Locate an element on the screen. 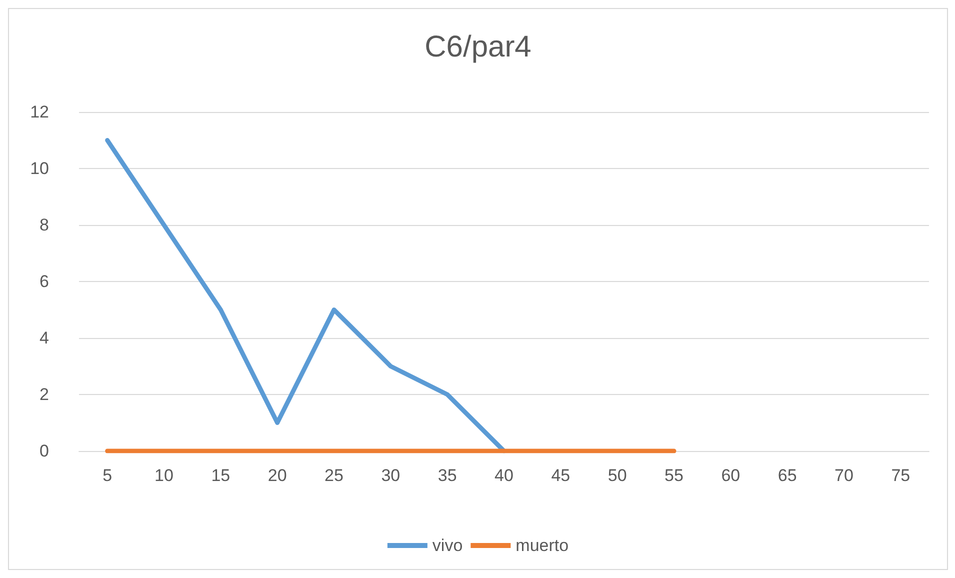 Image resolution: width=955 pixels, height=578 pixels. x-tick-label: 25 is located at coordinates (334, 475).